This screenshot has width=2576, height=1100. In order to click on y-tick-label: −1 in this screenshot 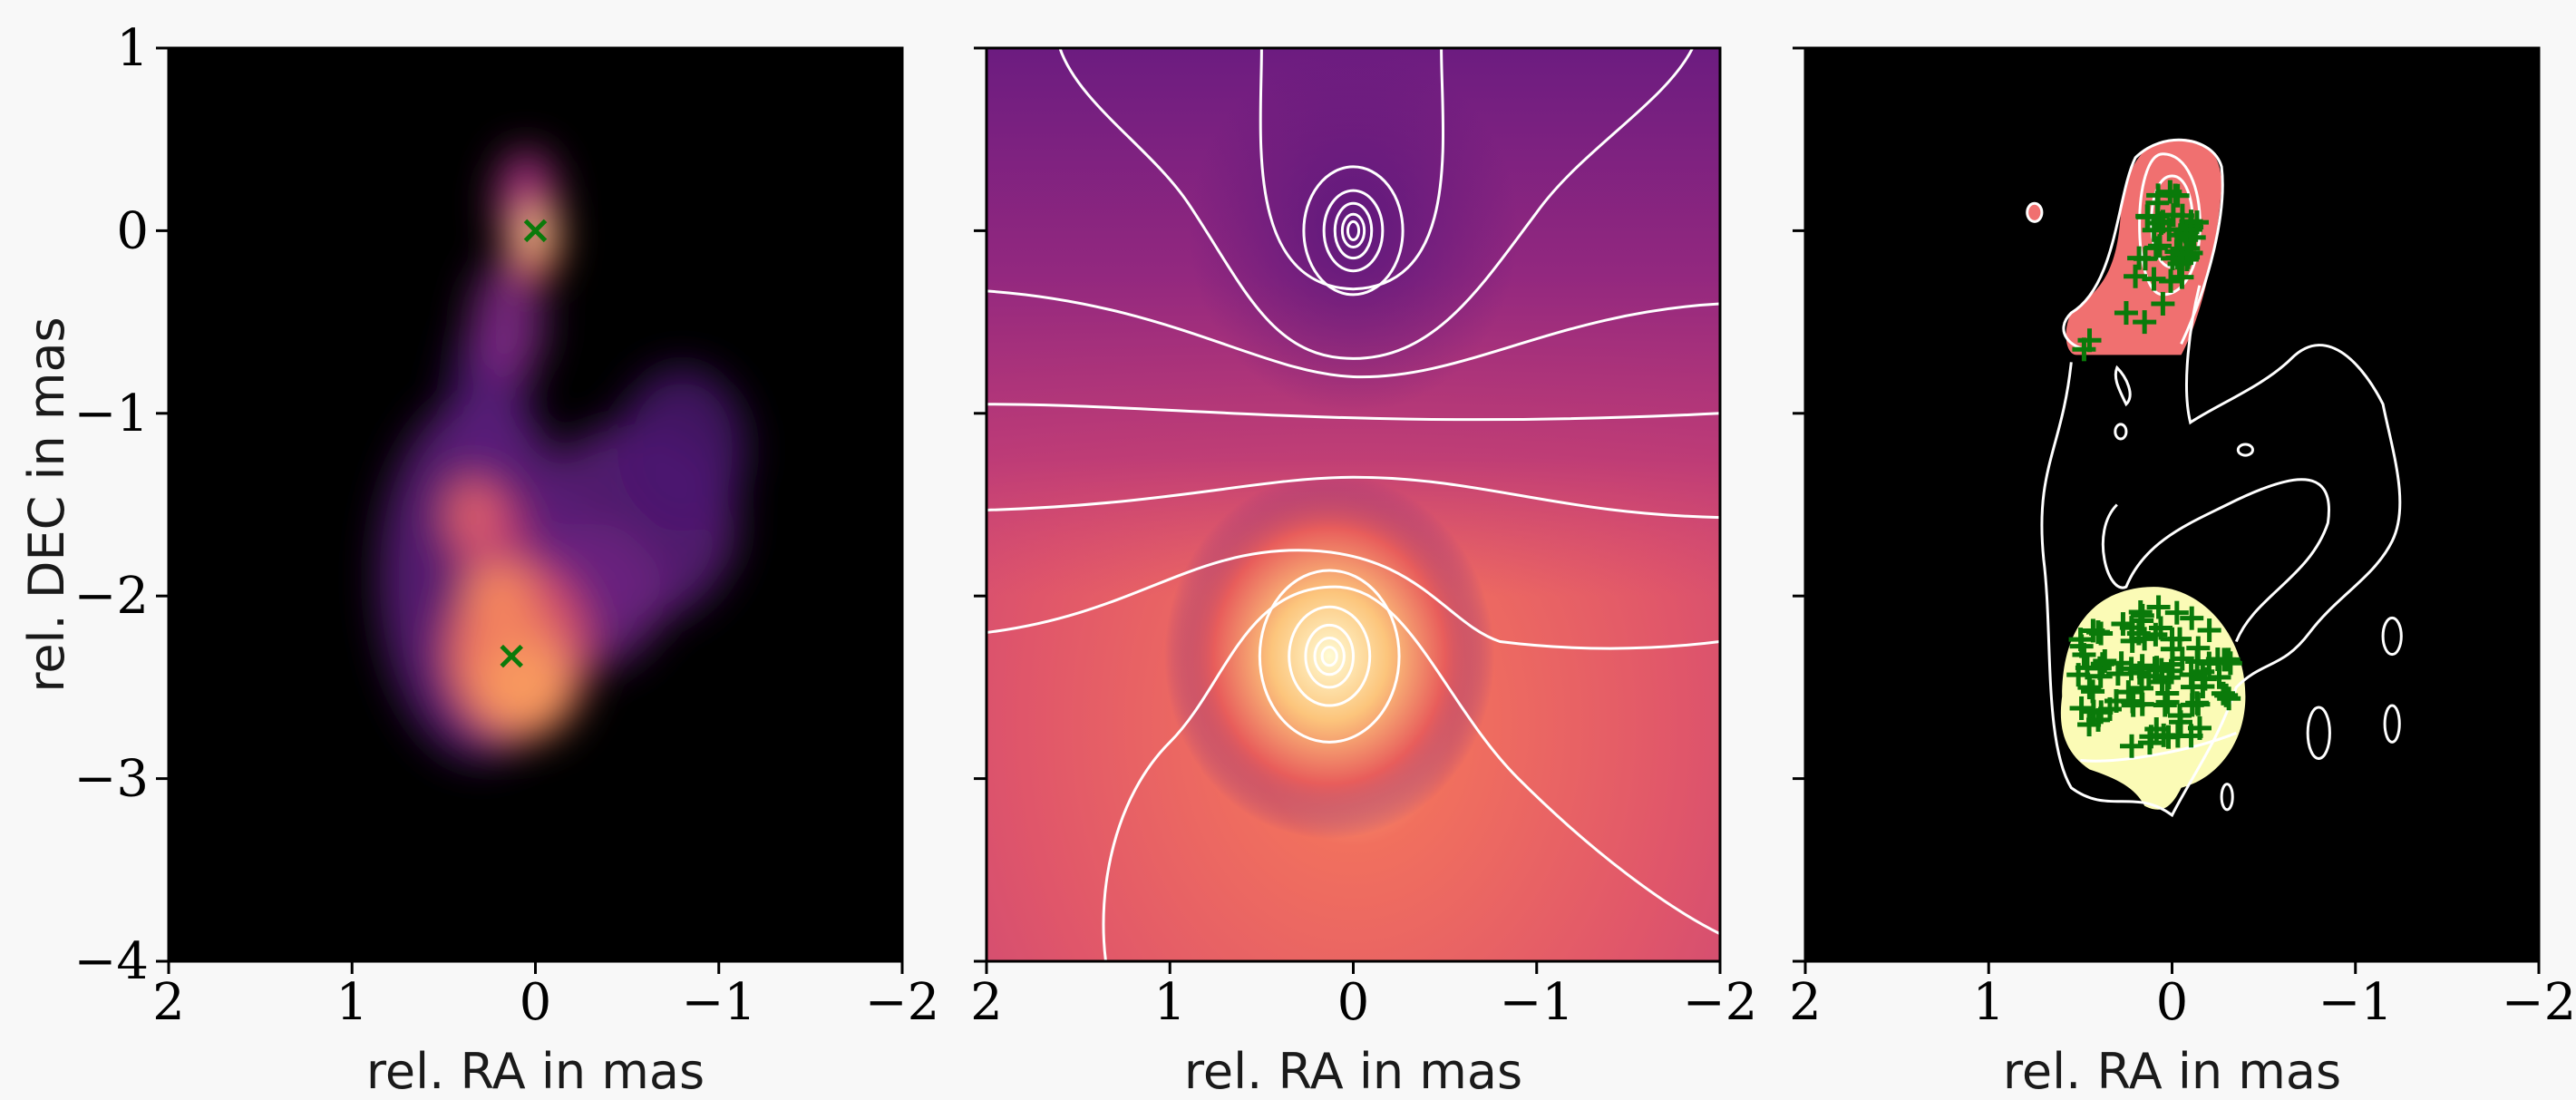, I will do `click(111, 414)`.